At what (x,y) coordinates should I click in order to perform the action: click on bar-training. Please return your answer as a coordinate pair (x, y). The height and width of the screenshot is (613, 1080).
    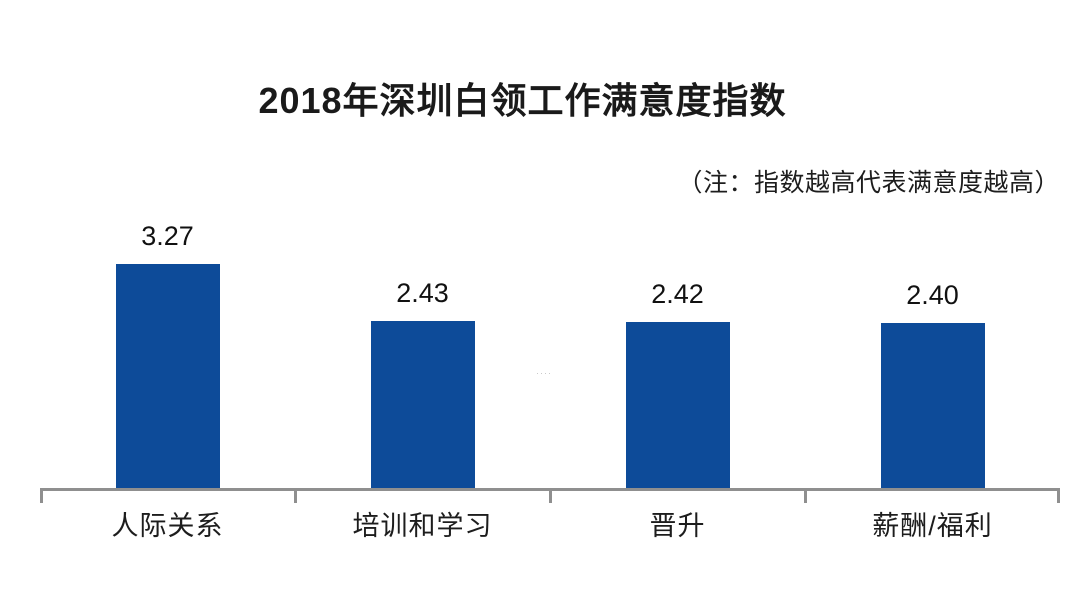
    Looking at the image, I should click on (422, 404).